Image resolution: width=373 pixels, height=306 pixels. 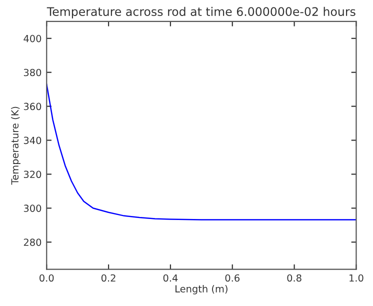 What do you see at coordinates (33, 72) in the screenshot?
I see `y-tick-label: 380` at bounding box center [33, 72].